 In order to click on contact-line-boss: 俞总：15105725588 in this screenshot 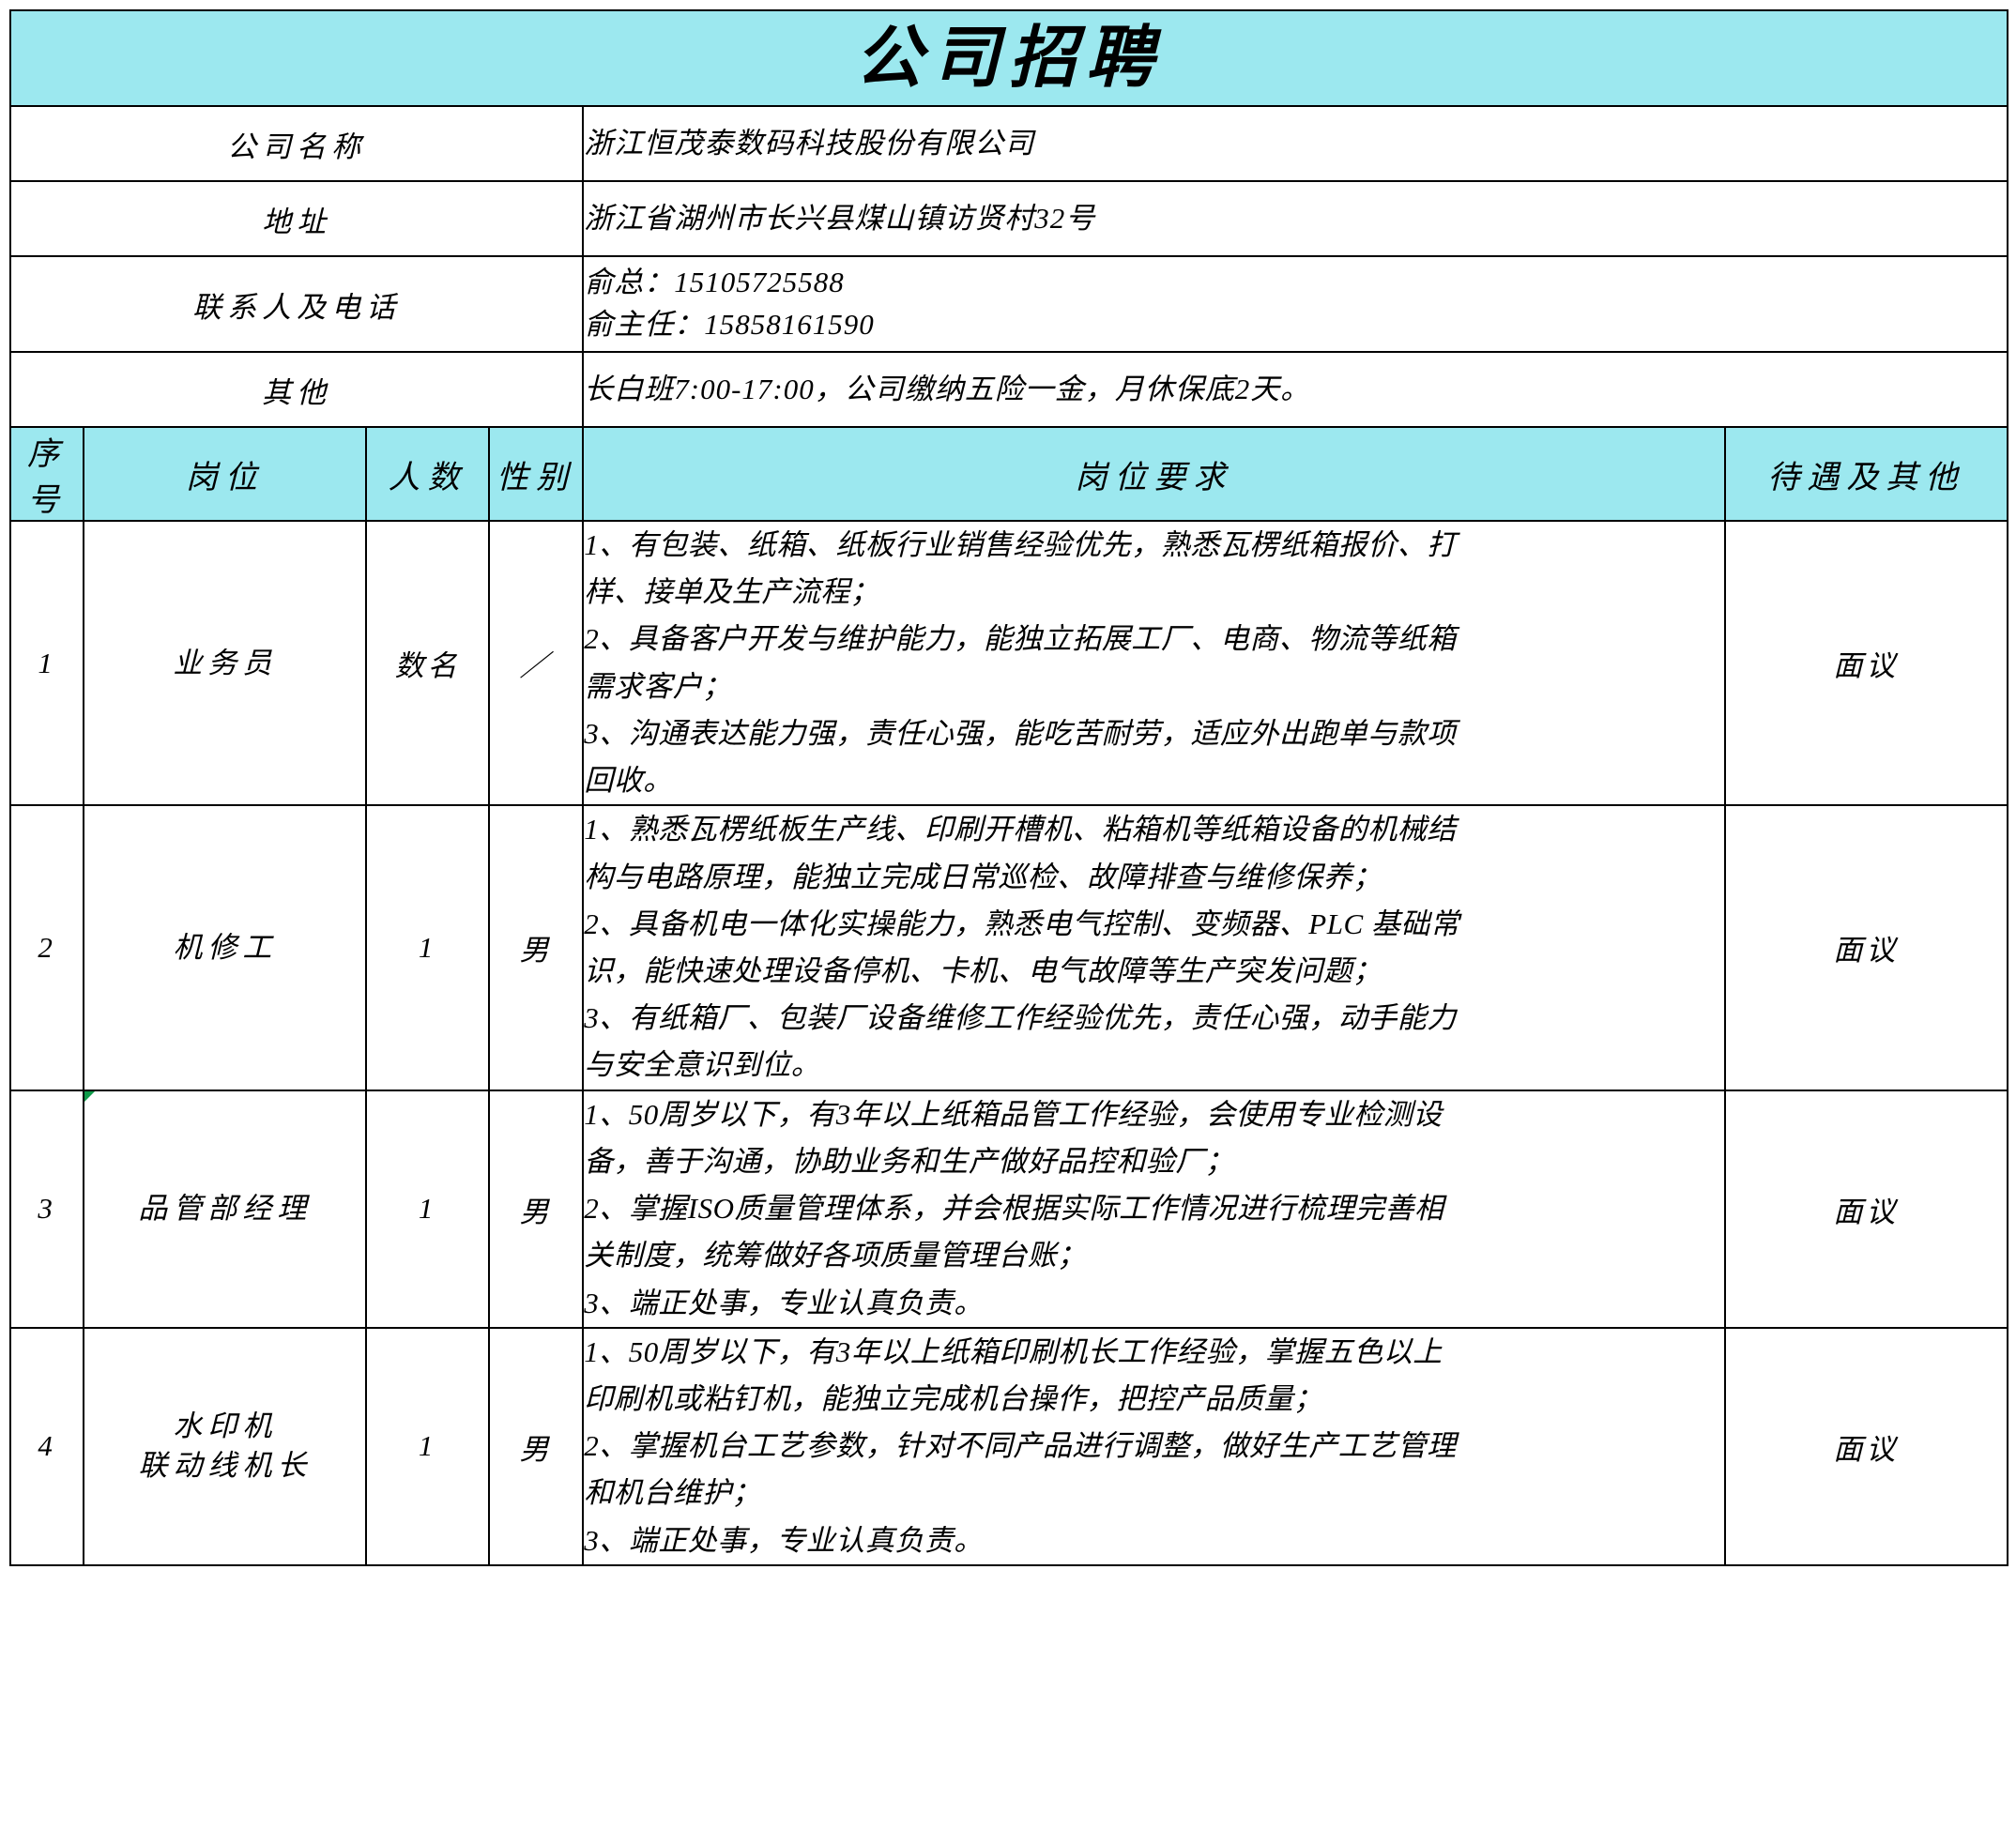, I will do `click(714, 282)`.